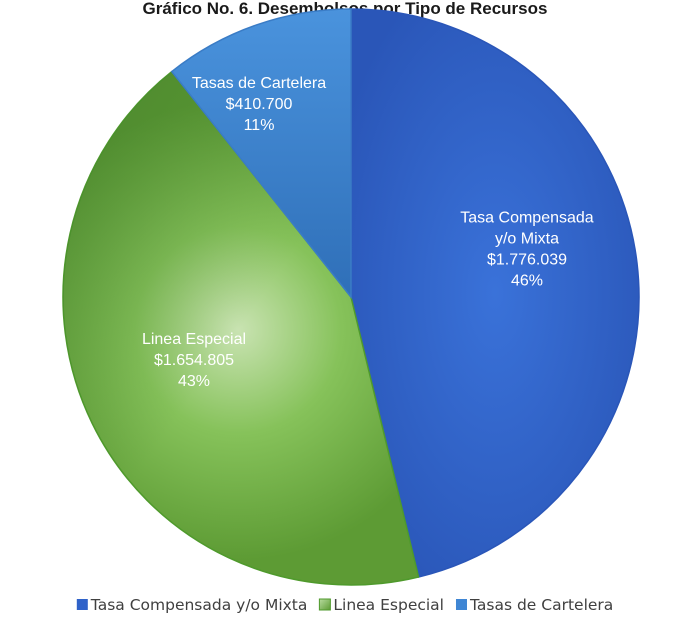 The width and height of the screenshot is (690, 622). Describe the element at coordinates (388, 605) in the screenshot. I see `legend-item-linea-especial-label: Linea Especial` at that location.